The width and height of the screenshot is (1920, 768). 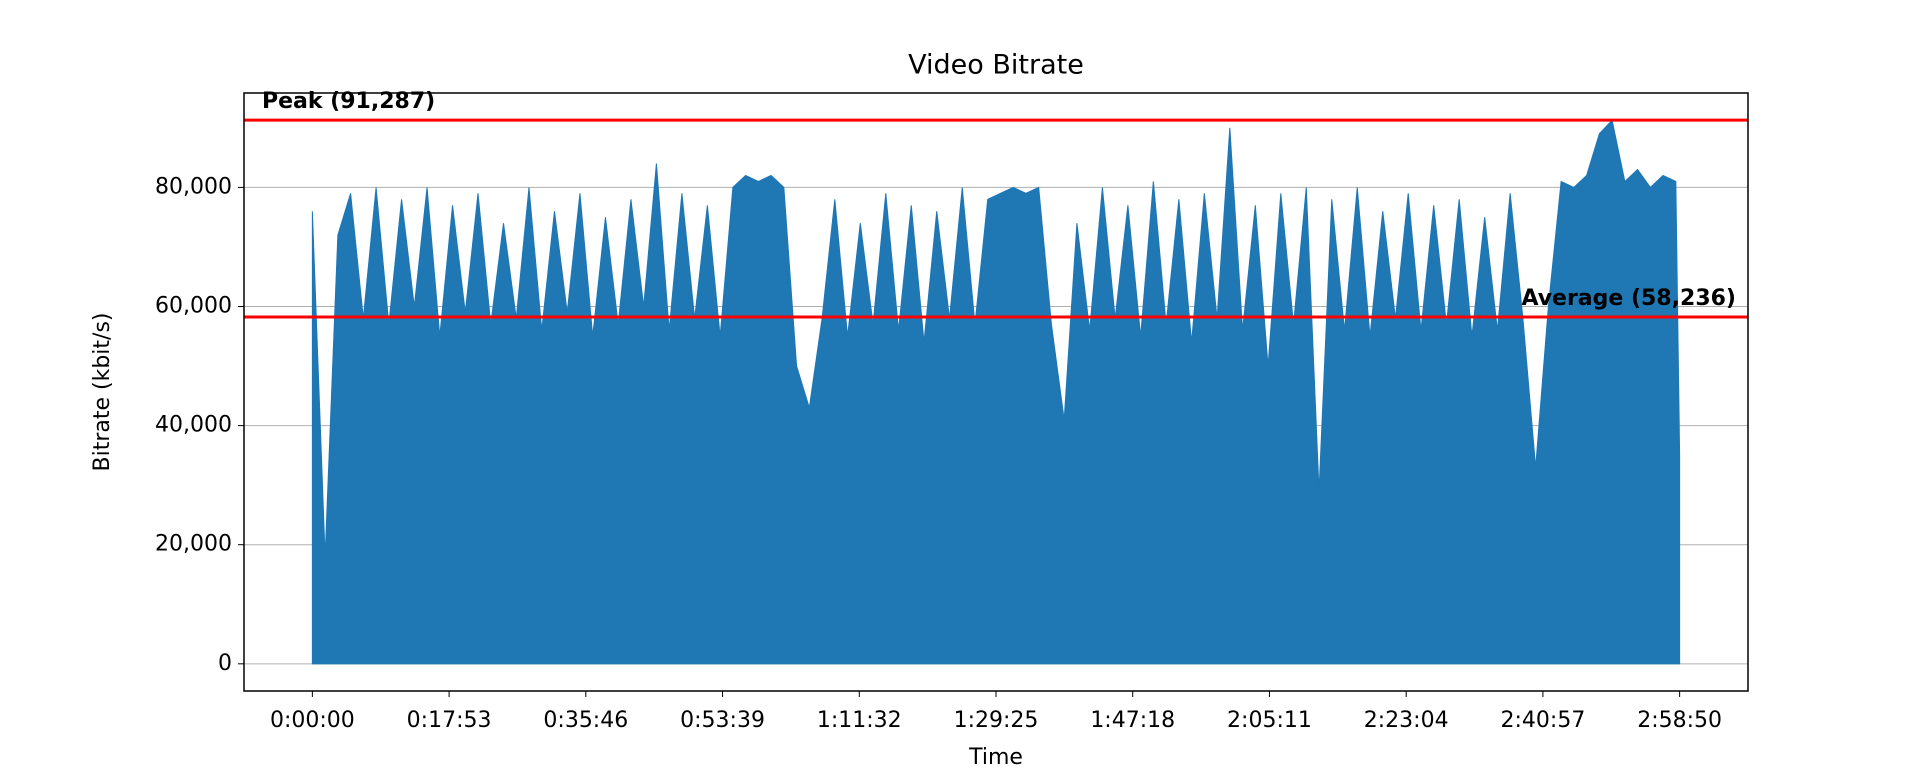 What do you see at coordinates (312, 720) in the screenshot?
I see `x-tick-label: 0:00:00` at bounding box center [312, 720].